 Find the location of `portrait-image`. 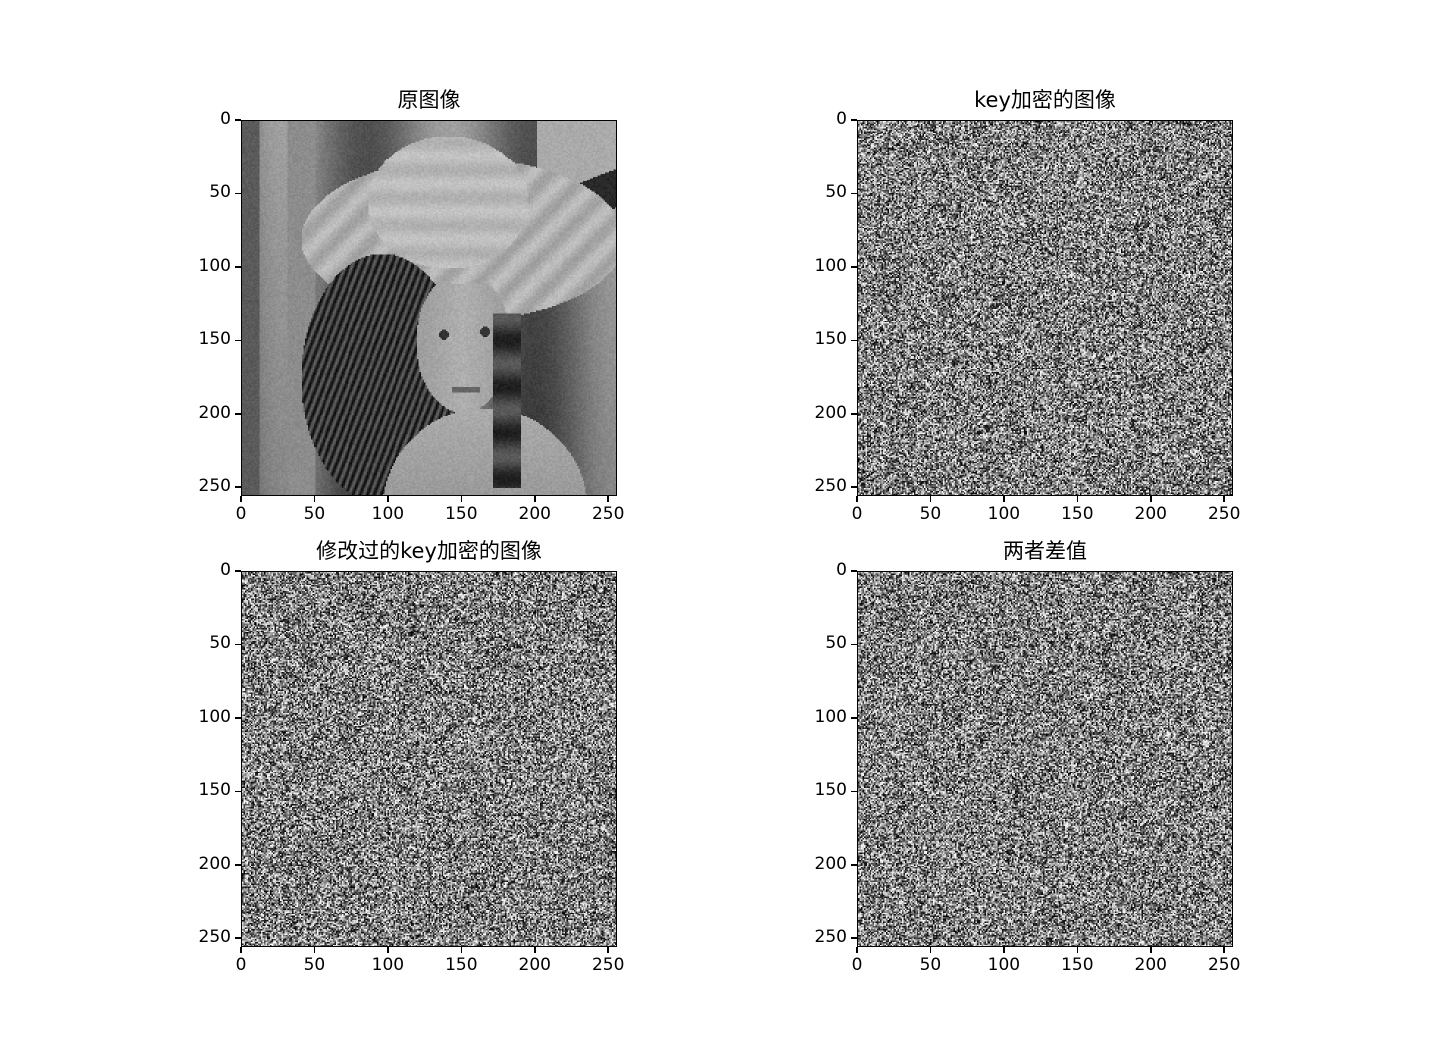

portrait-image is located at coordinates (429, 308).